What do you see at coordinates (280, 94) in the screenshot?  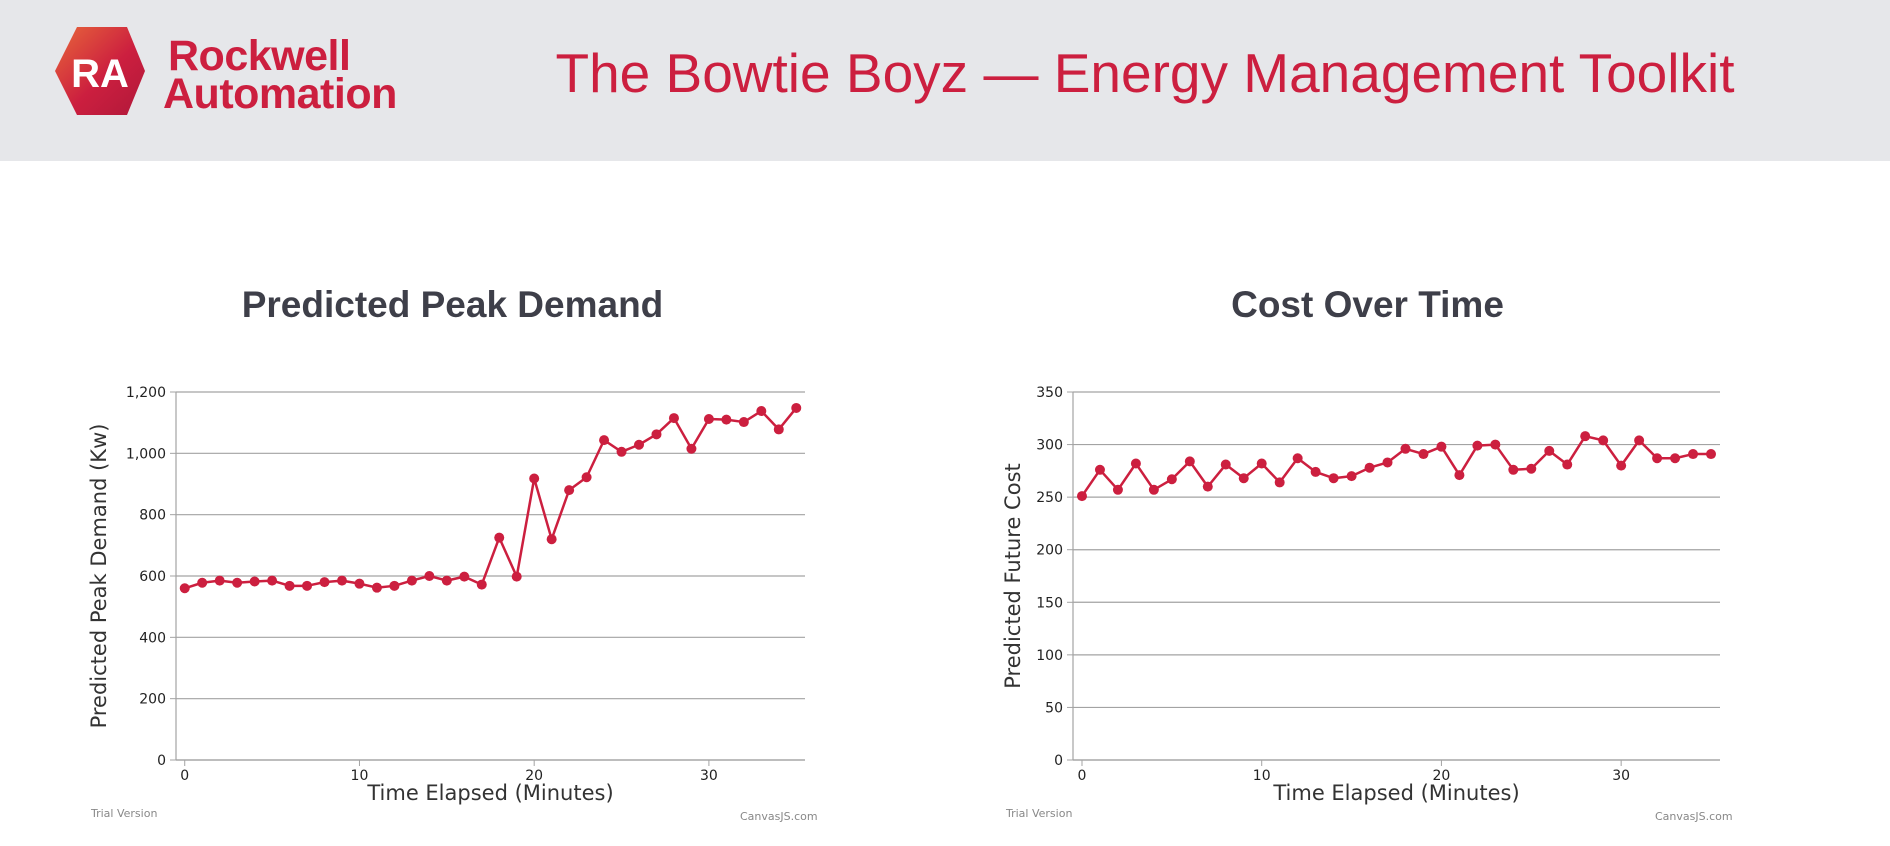 I see `brand-name-line2: Automation` at bounding box center [280, 94].